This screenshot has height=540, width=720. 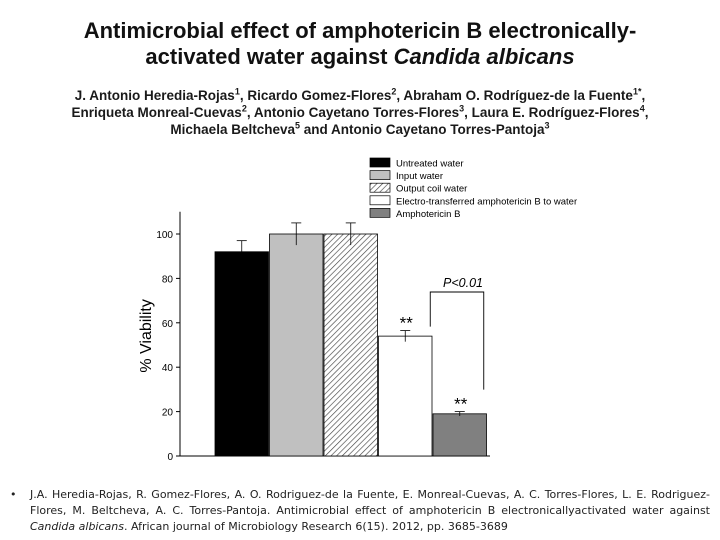 What do you see at coordinates (419, 176) in the screenshot?
I see `legend-label: Input water` at bounding box center [419, 176].